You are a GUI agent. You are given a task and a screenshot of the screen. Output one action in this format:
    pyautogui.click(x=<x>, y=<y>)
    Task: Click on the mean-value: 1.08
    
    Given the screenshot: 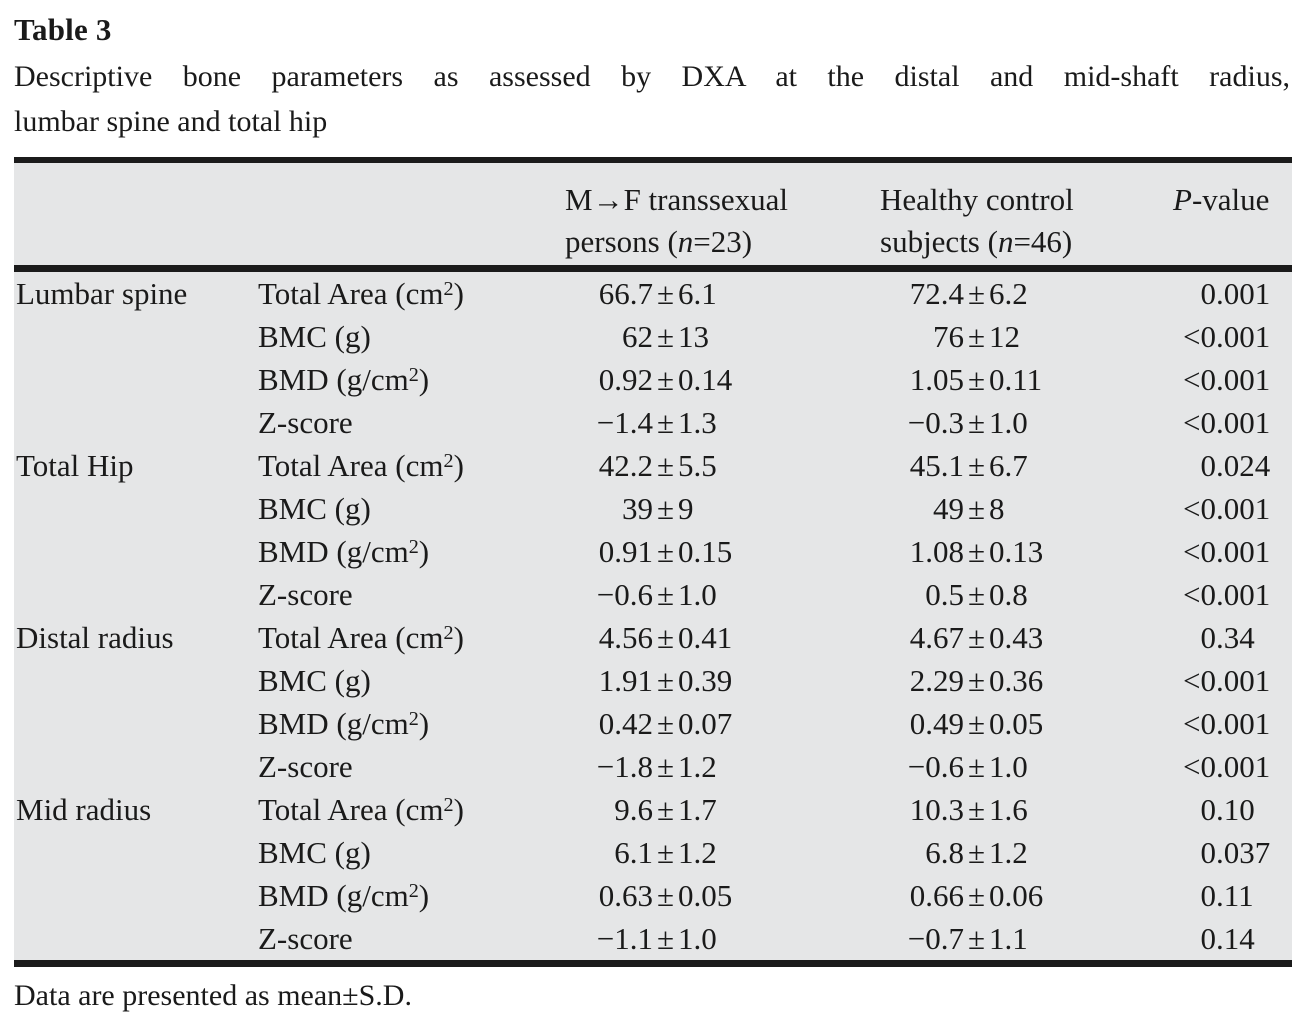 What is the action you would take?
    pyautogui.click(x=936, y=551)
    